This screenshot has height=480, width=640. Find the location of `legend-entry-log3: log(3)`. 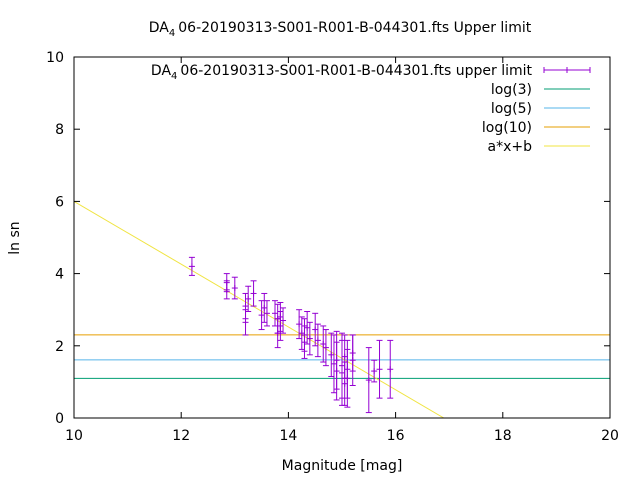

legend-entry-log3: log(3) is located at coordinates (540, 90).